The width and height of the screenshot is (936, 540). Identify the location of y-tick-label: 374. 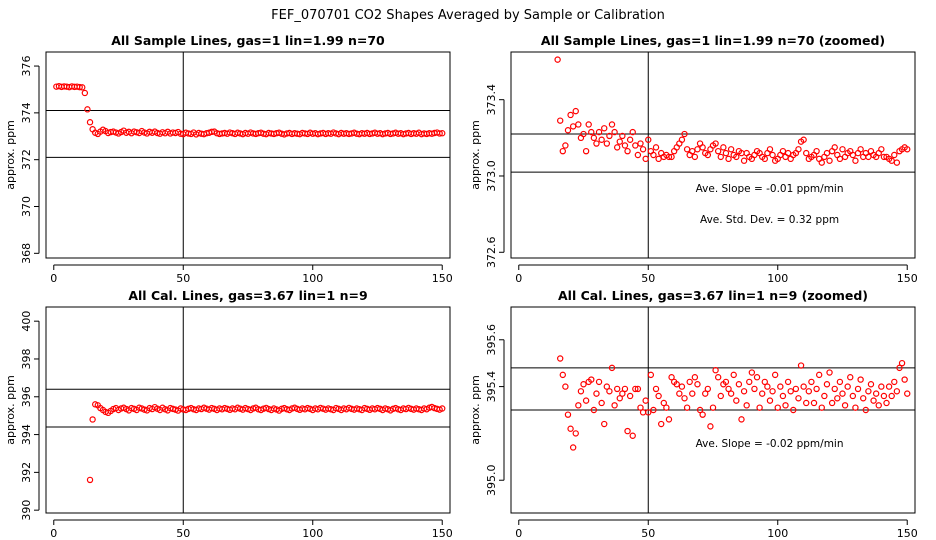
(26, 112).